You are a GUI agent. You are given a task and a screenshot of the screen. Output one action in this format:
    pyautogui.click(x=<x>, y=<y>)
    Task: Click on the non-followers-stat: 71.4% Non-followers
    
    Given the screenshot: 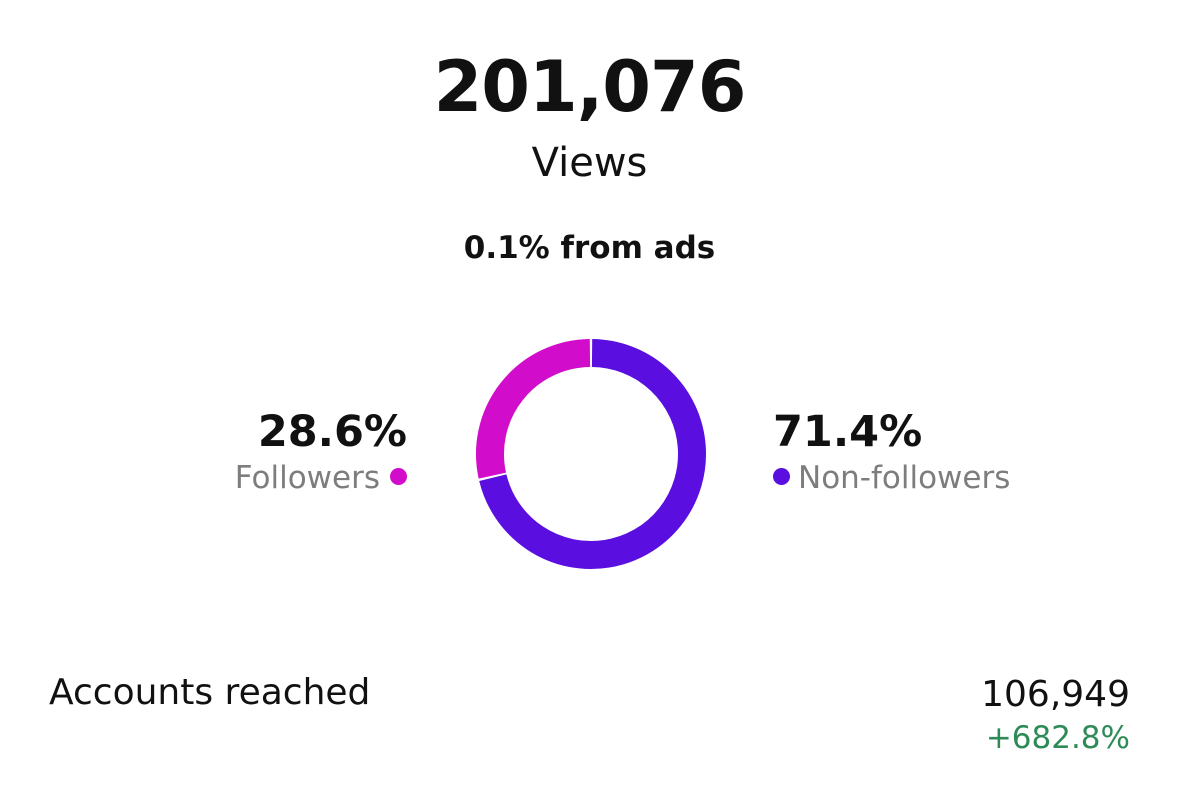 What is the action you would take?
    pyautogui.click(x=891, y=452)
    